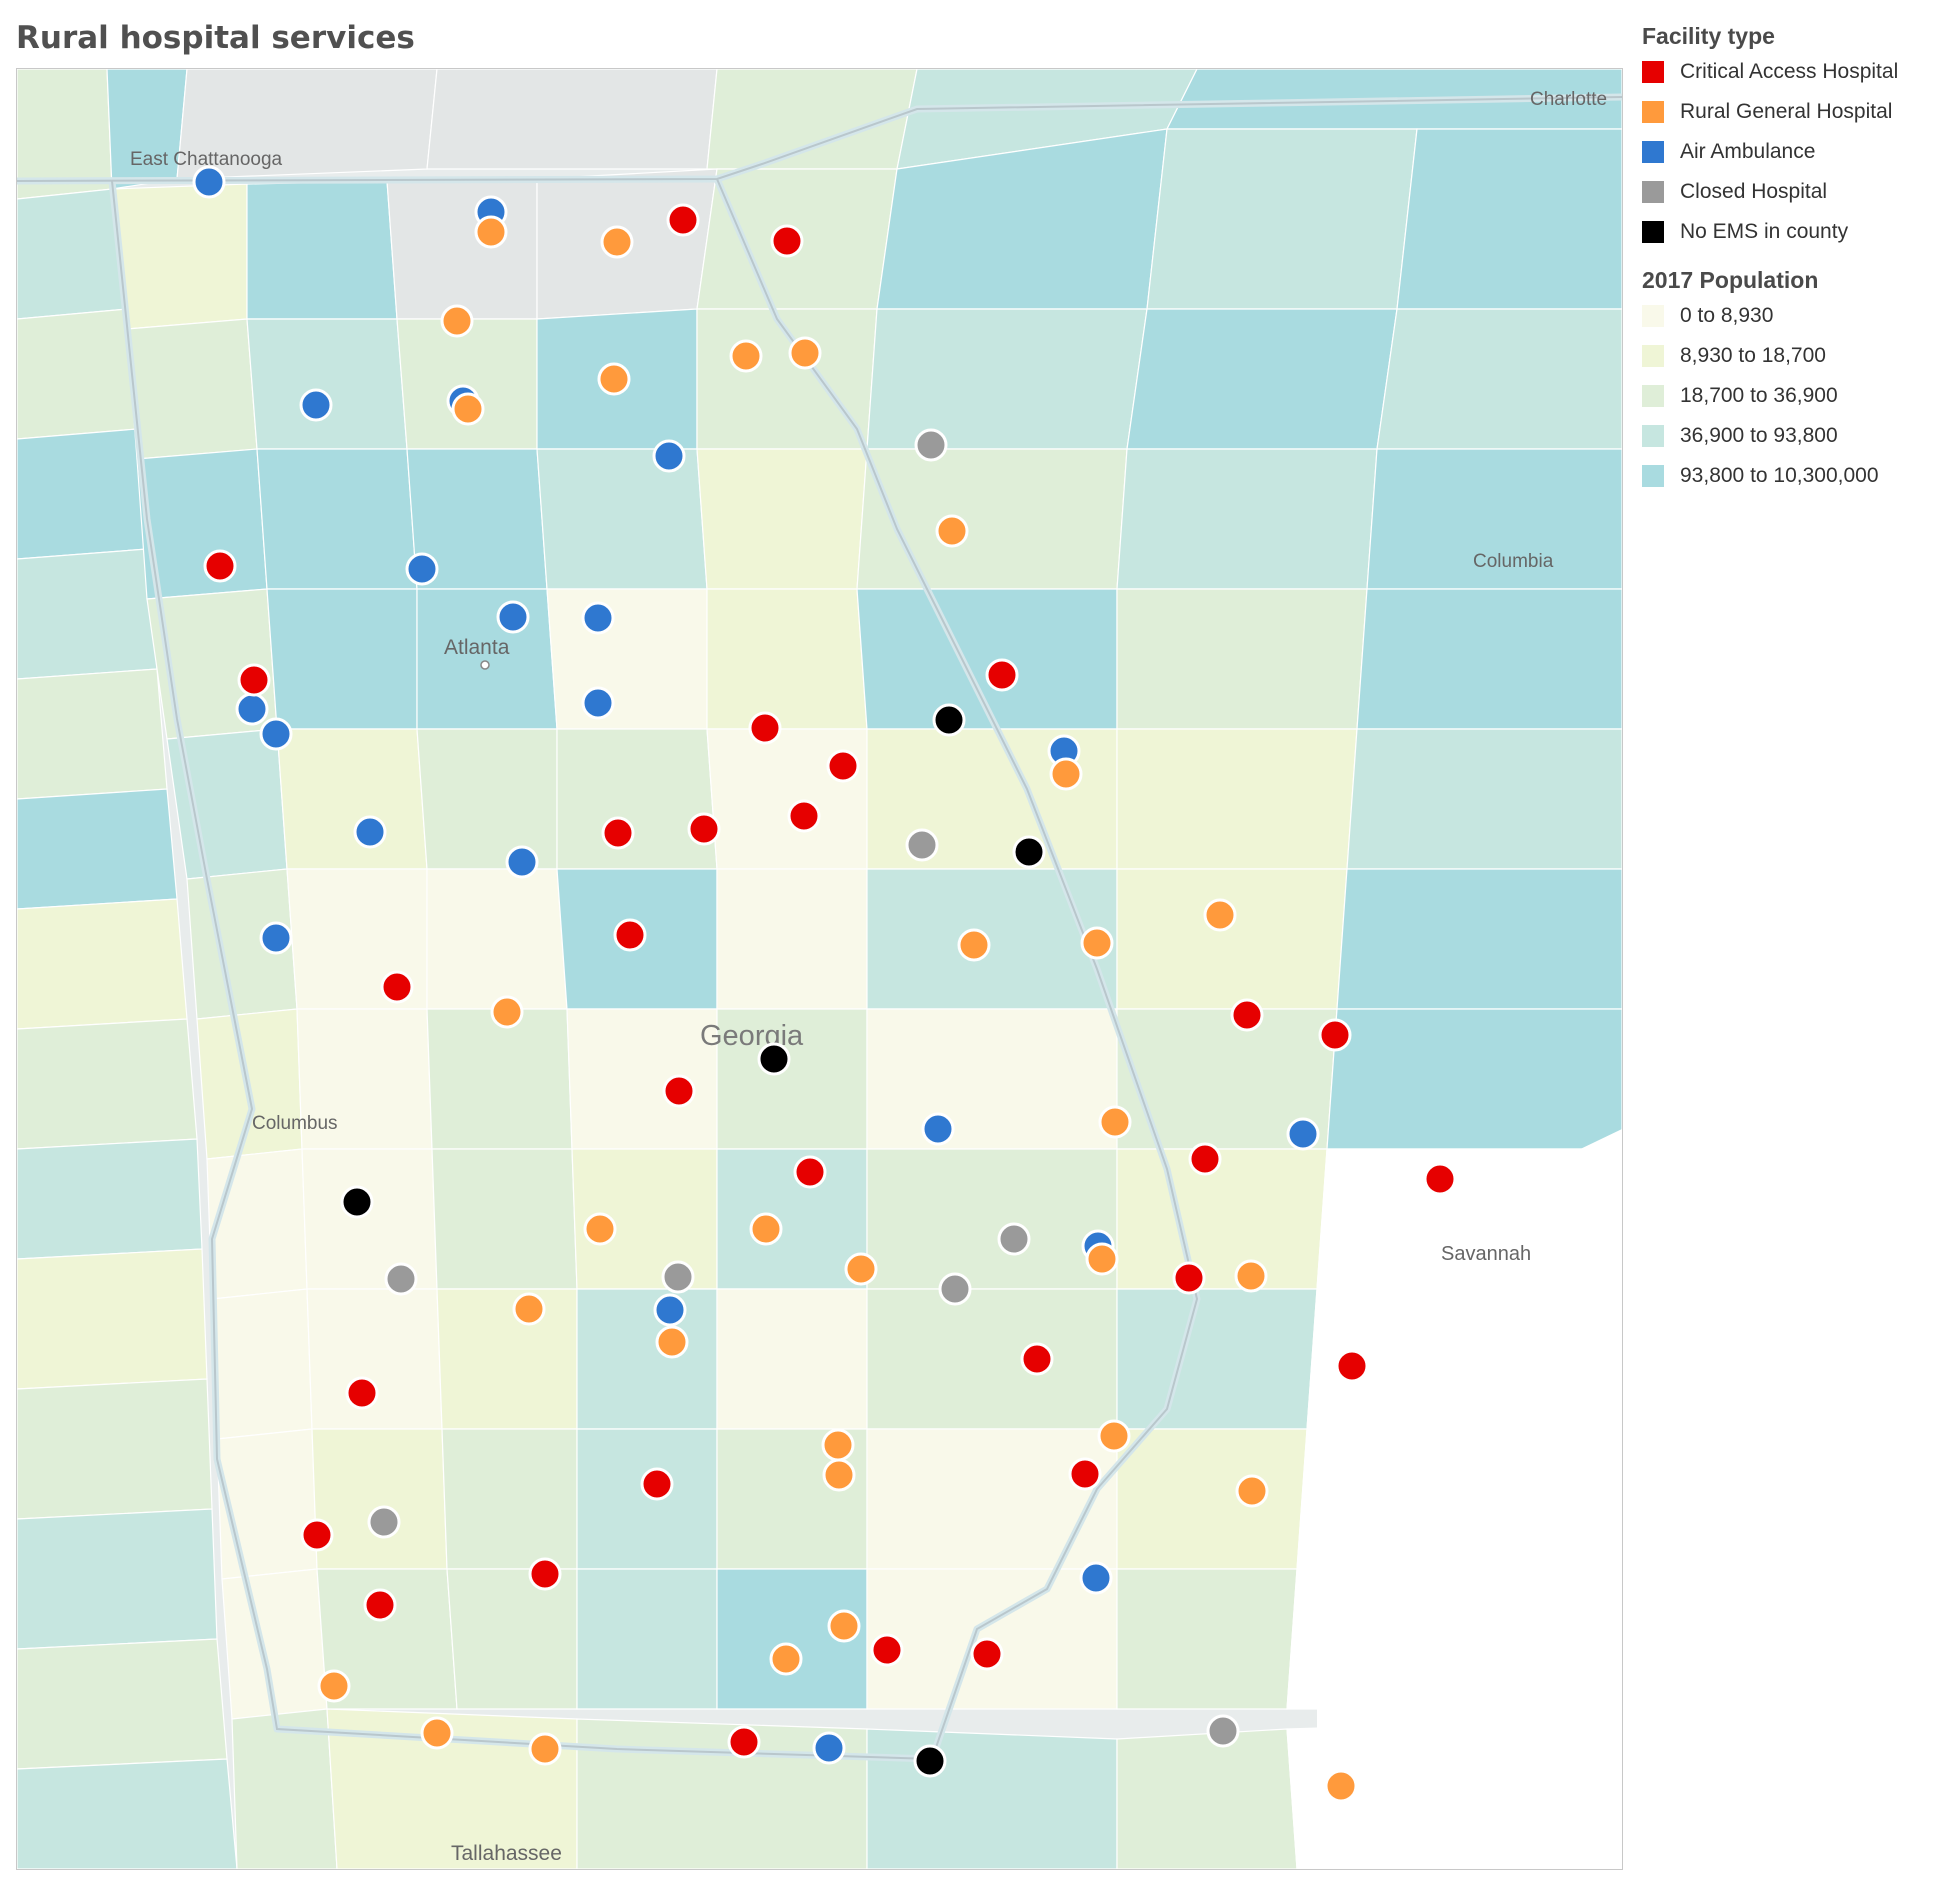 Image resolution: width=1942 pixels, height=1878 pixels. What do you see at coordinates (1787, 476) in the screenshot?
I see `legend-item-pop-4: 93,800 to 10,300,000` at bounding box center [1787, 476].